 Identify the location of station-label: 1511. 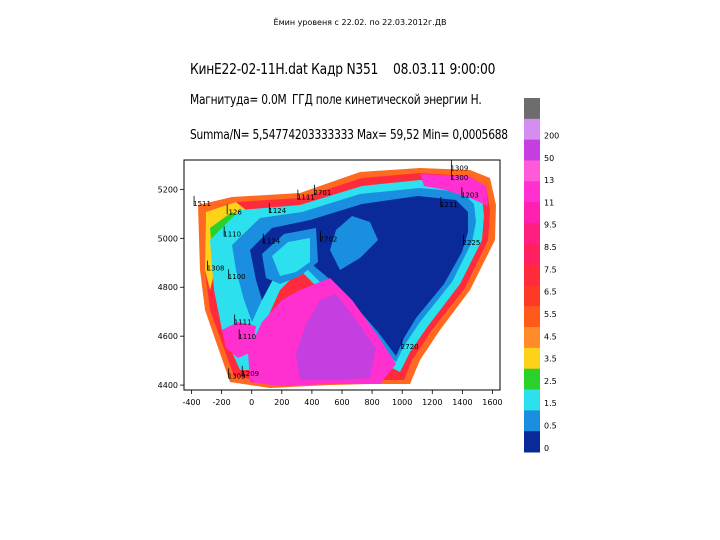
(202, 204).